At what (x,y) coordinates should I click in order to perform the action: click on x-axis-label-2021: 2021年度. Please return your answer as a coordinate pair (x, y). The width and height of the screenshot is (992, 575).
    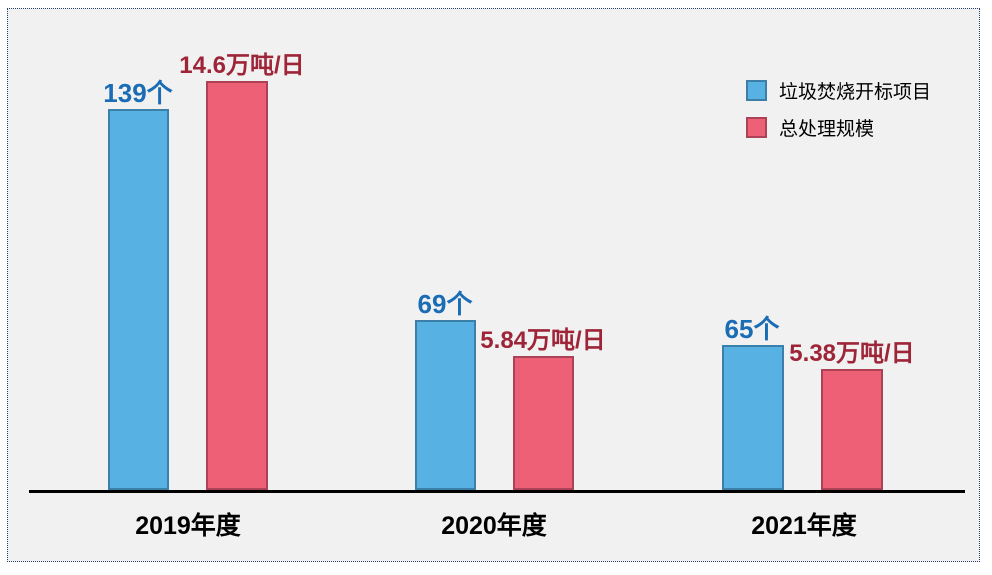
    Looking at the image, I should click on (804, 526).